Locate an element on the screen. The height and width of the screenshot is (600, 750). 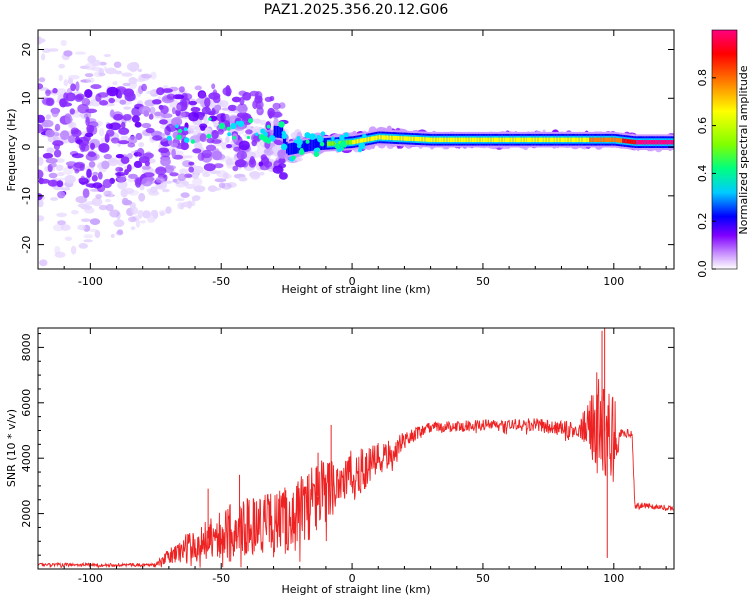
snr-x-tick-label: -50 is located at coordinates (221, 578).